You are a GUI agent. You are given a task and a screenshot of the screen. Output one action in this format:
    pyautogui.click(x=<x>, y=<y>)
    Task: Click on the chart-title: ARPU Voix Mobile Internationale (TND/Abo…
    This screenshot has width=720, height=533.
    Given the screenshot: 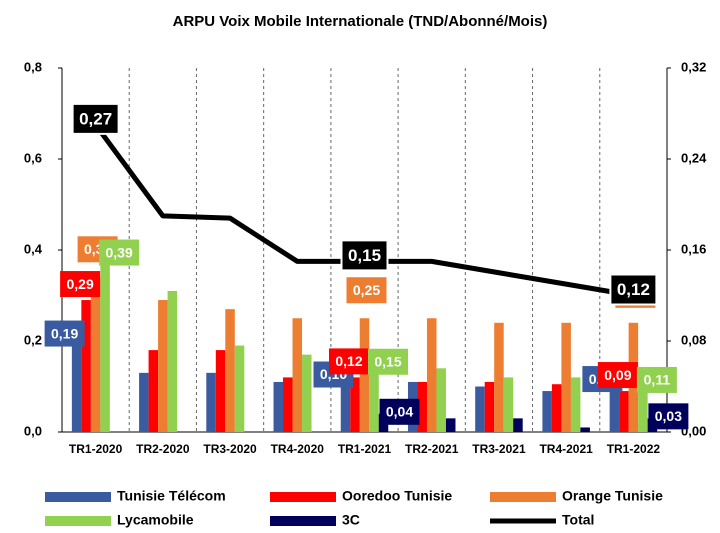 What is the action you would take?
    pyautogui.click(x=360, y=21)
    